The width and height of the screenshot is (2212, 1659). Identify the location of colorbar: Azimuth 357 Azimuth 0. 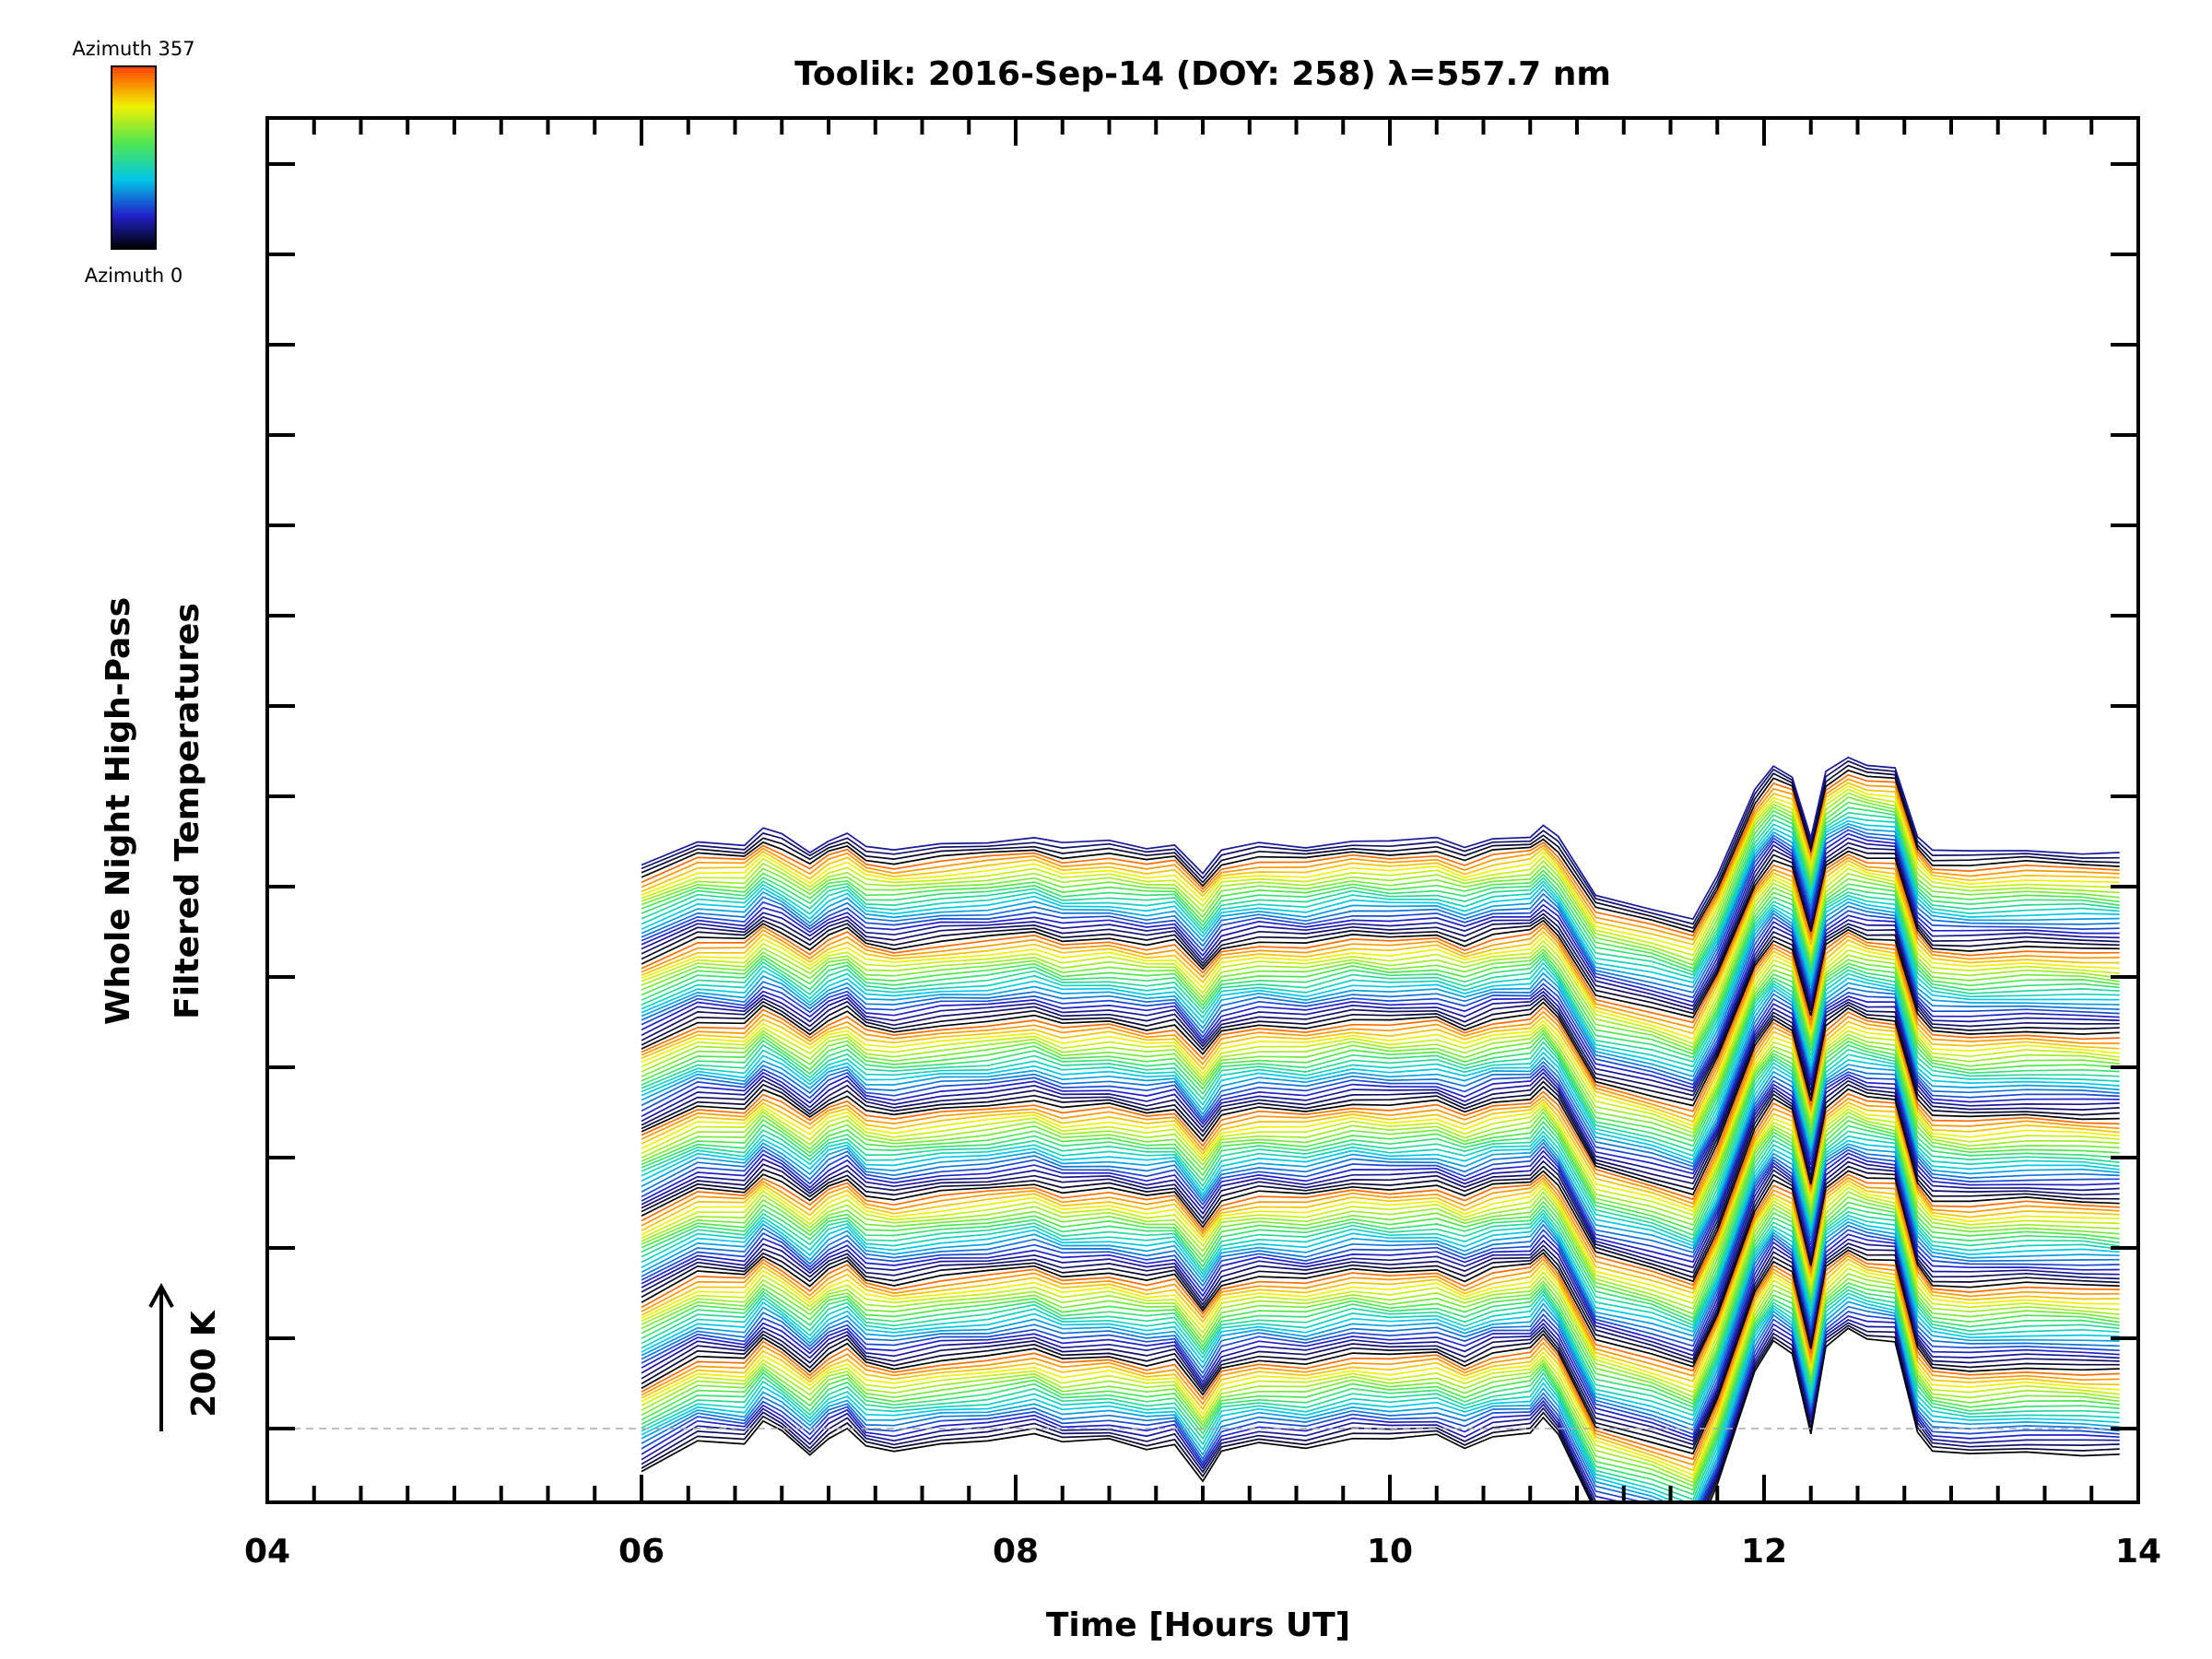
(133, 162).